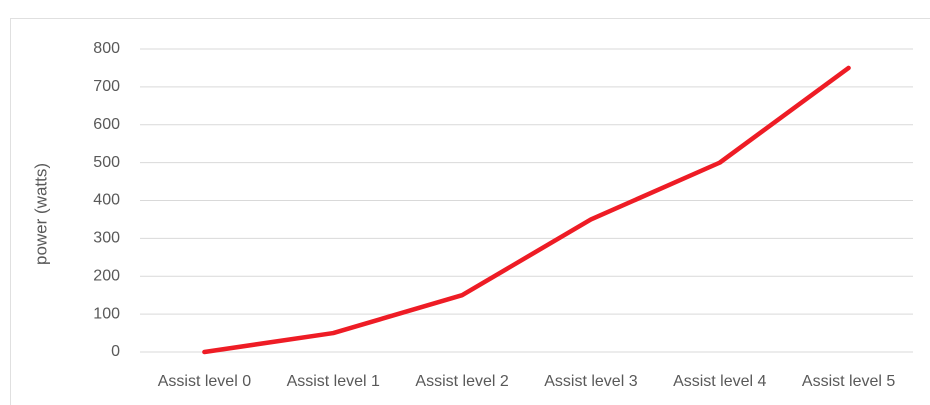  What do you see at coordinates (848, 381) in the screenshot?
I see `x-tick-label: Assist level 5` at bounding box center [848, 381].